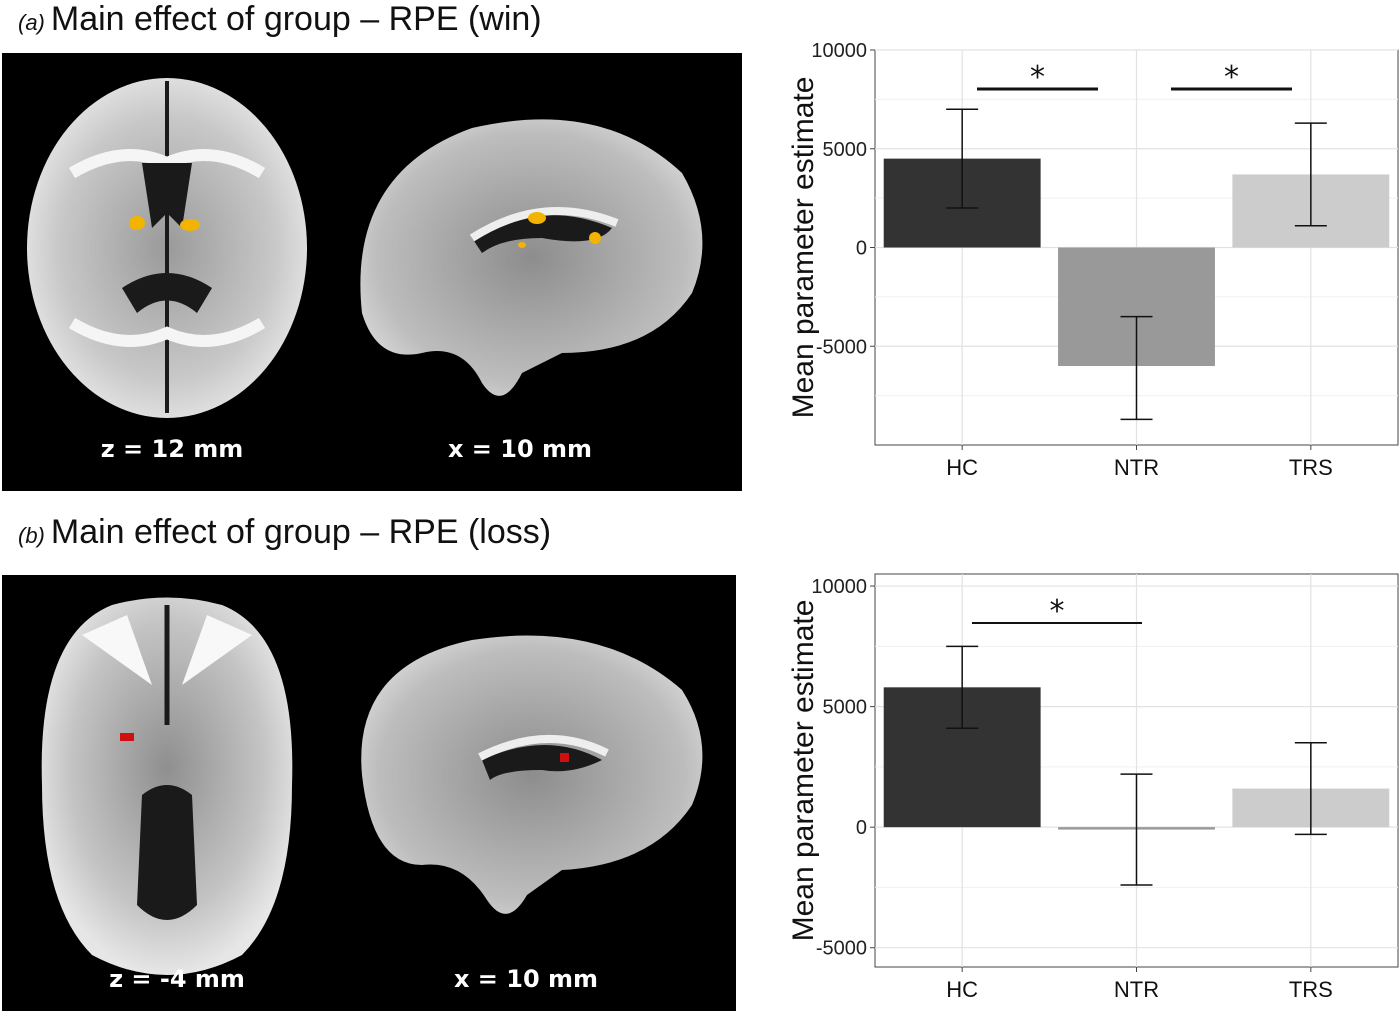 The height and width of the screenshot is (1014, 1400). What do you see at coordinates (177, 979) in the screenshot?
I see `slice-label-b1: z = -4 mm` at bounding box center [177, 979].